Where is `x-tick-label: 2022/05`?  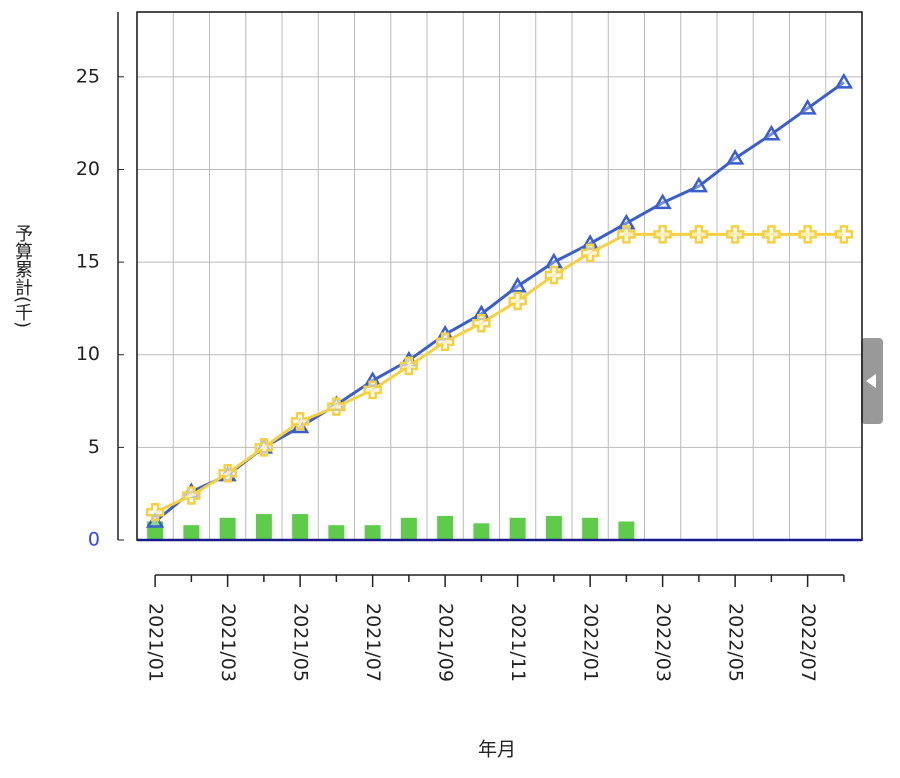
x-tick-label: 2022/05 is located at coordinates (736, 642).